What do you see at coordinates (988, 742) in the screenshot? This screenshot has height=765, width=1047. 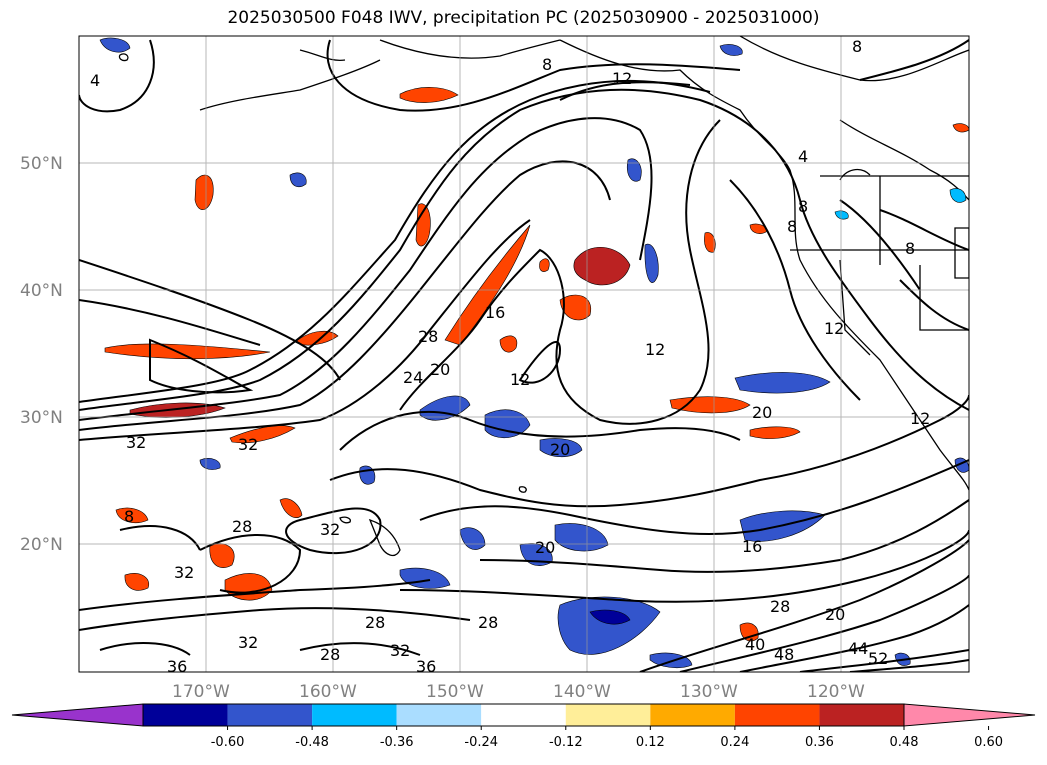 I see `colorbar-tick-label: 0.60` at bounding box center [988, 742].